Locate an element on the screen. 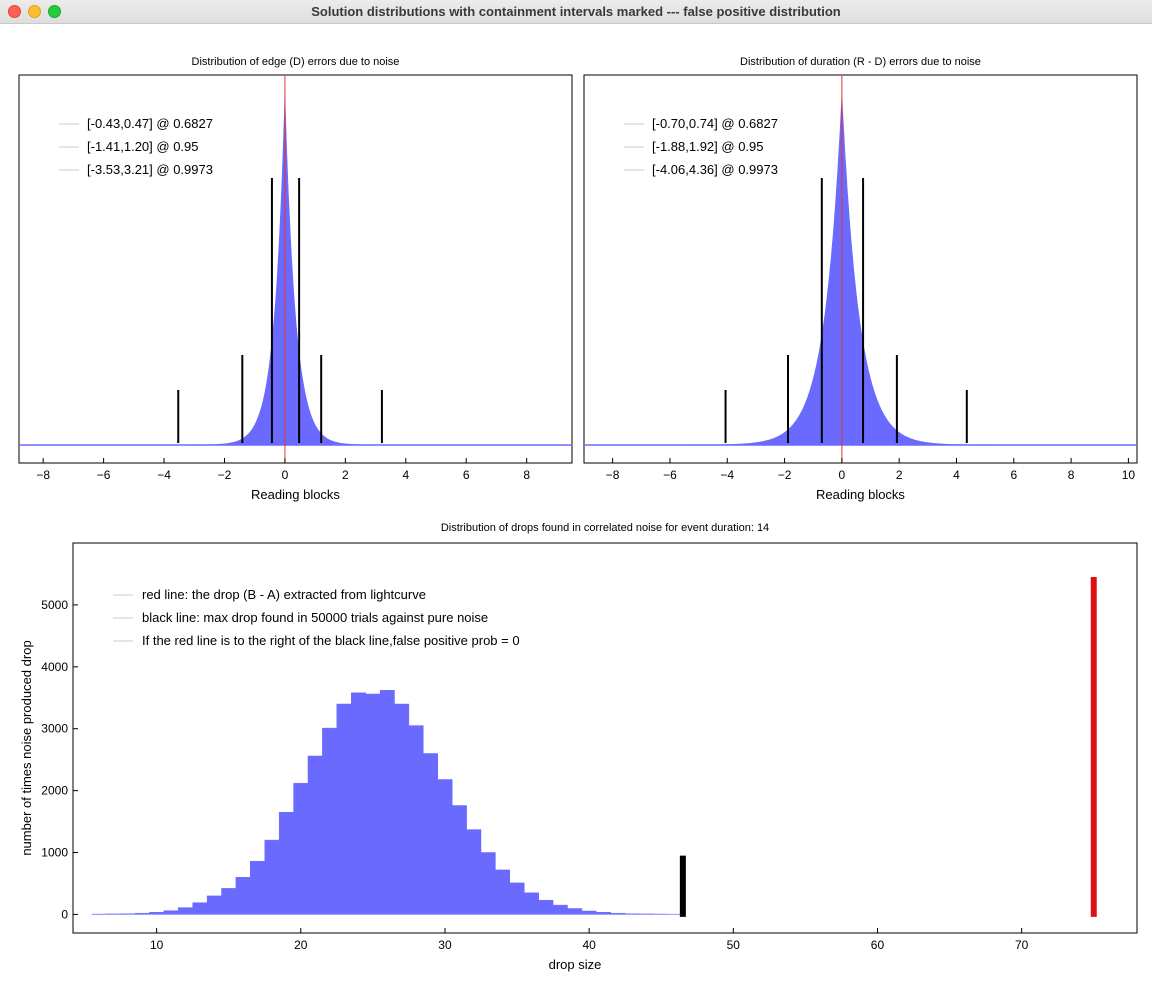 This screenshot has width=1152, height=989. x-tick-label: 20 is located at coordinates (301, 945).